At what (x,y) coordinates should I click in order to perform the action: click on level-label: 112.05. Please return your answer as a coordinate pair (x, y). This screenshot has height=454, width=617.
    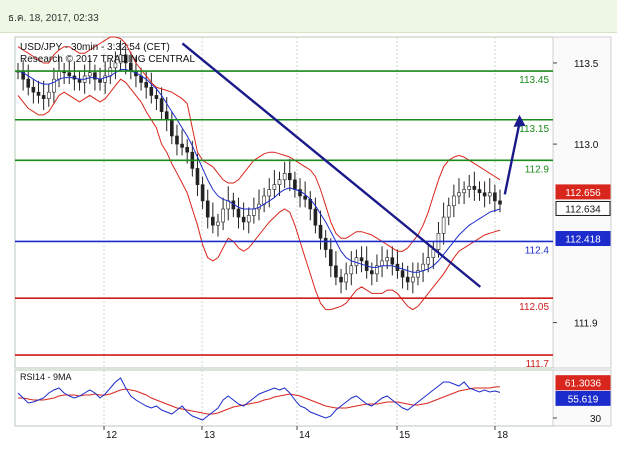
    Looking at the image, I should click on (534, 307).